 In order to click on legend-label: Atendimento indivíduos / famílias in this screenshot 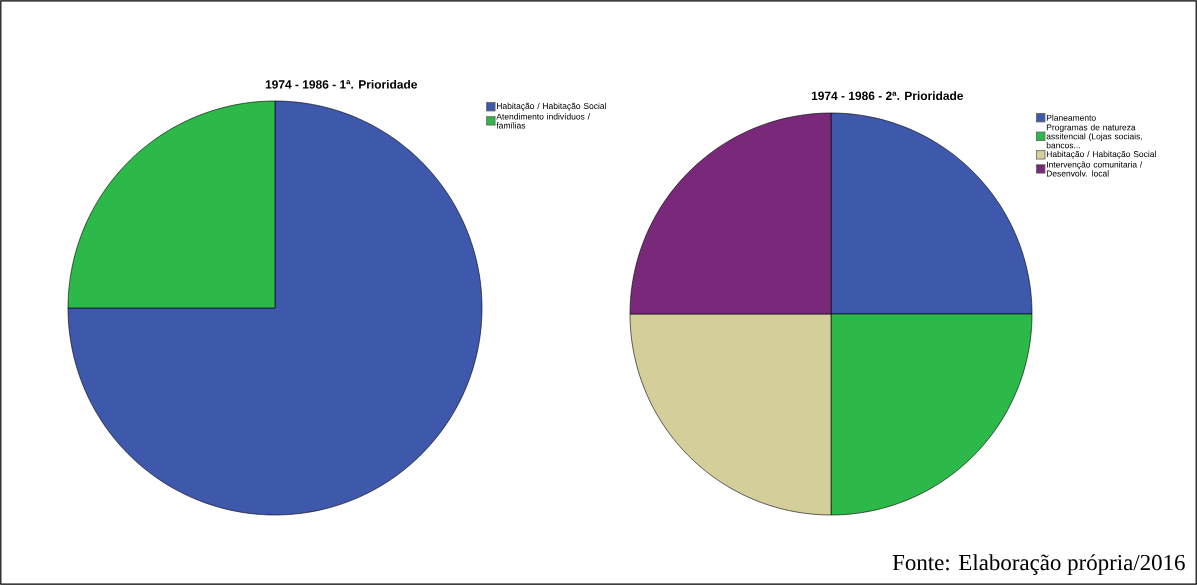, I will do `click(543, 121)`.